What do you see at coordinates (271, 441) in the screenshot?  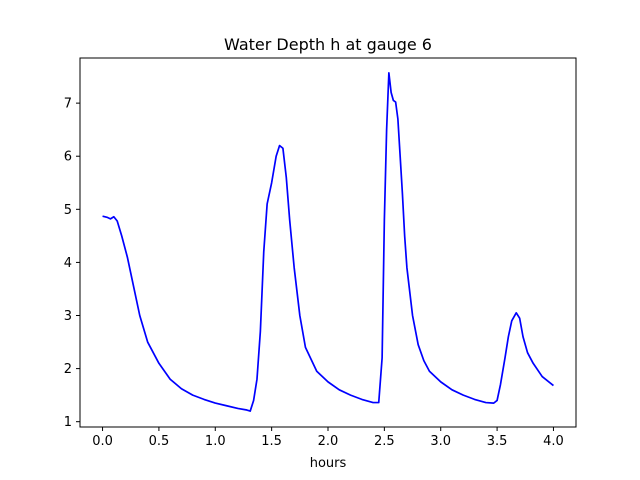 I see `x-tick-label: 1.5` at bounding box center [271, 441].